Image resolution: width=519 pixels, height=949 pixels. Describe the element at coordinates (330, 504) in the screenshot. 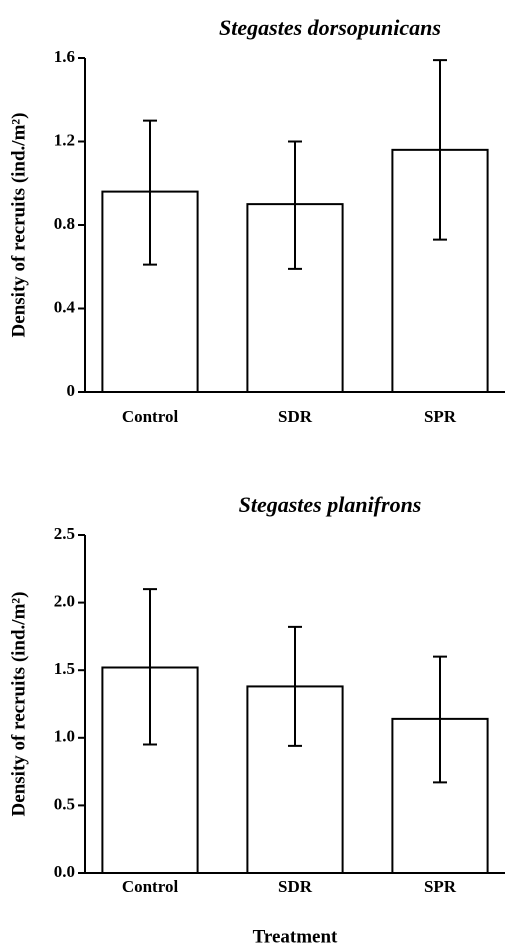

I see `chart-title: Stegastes planifrons` at that location.